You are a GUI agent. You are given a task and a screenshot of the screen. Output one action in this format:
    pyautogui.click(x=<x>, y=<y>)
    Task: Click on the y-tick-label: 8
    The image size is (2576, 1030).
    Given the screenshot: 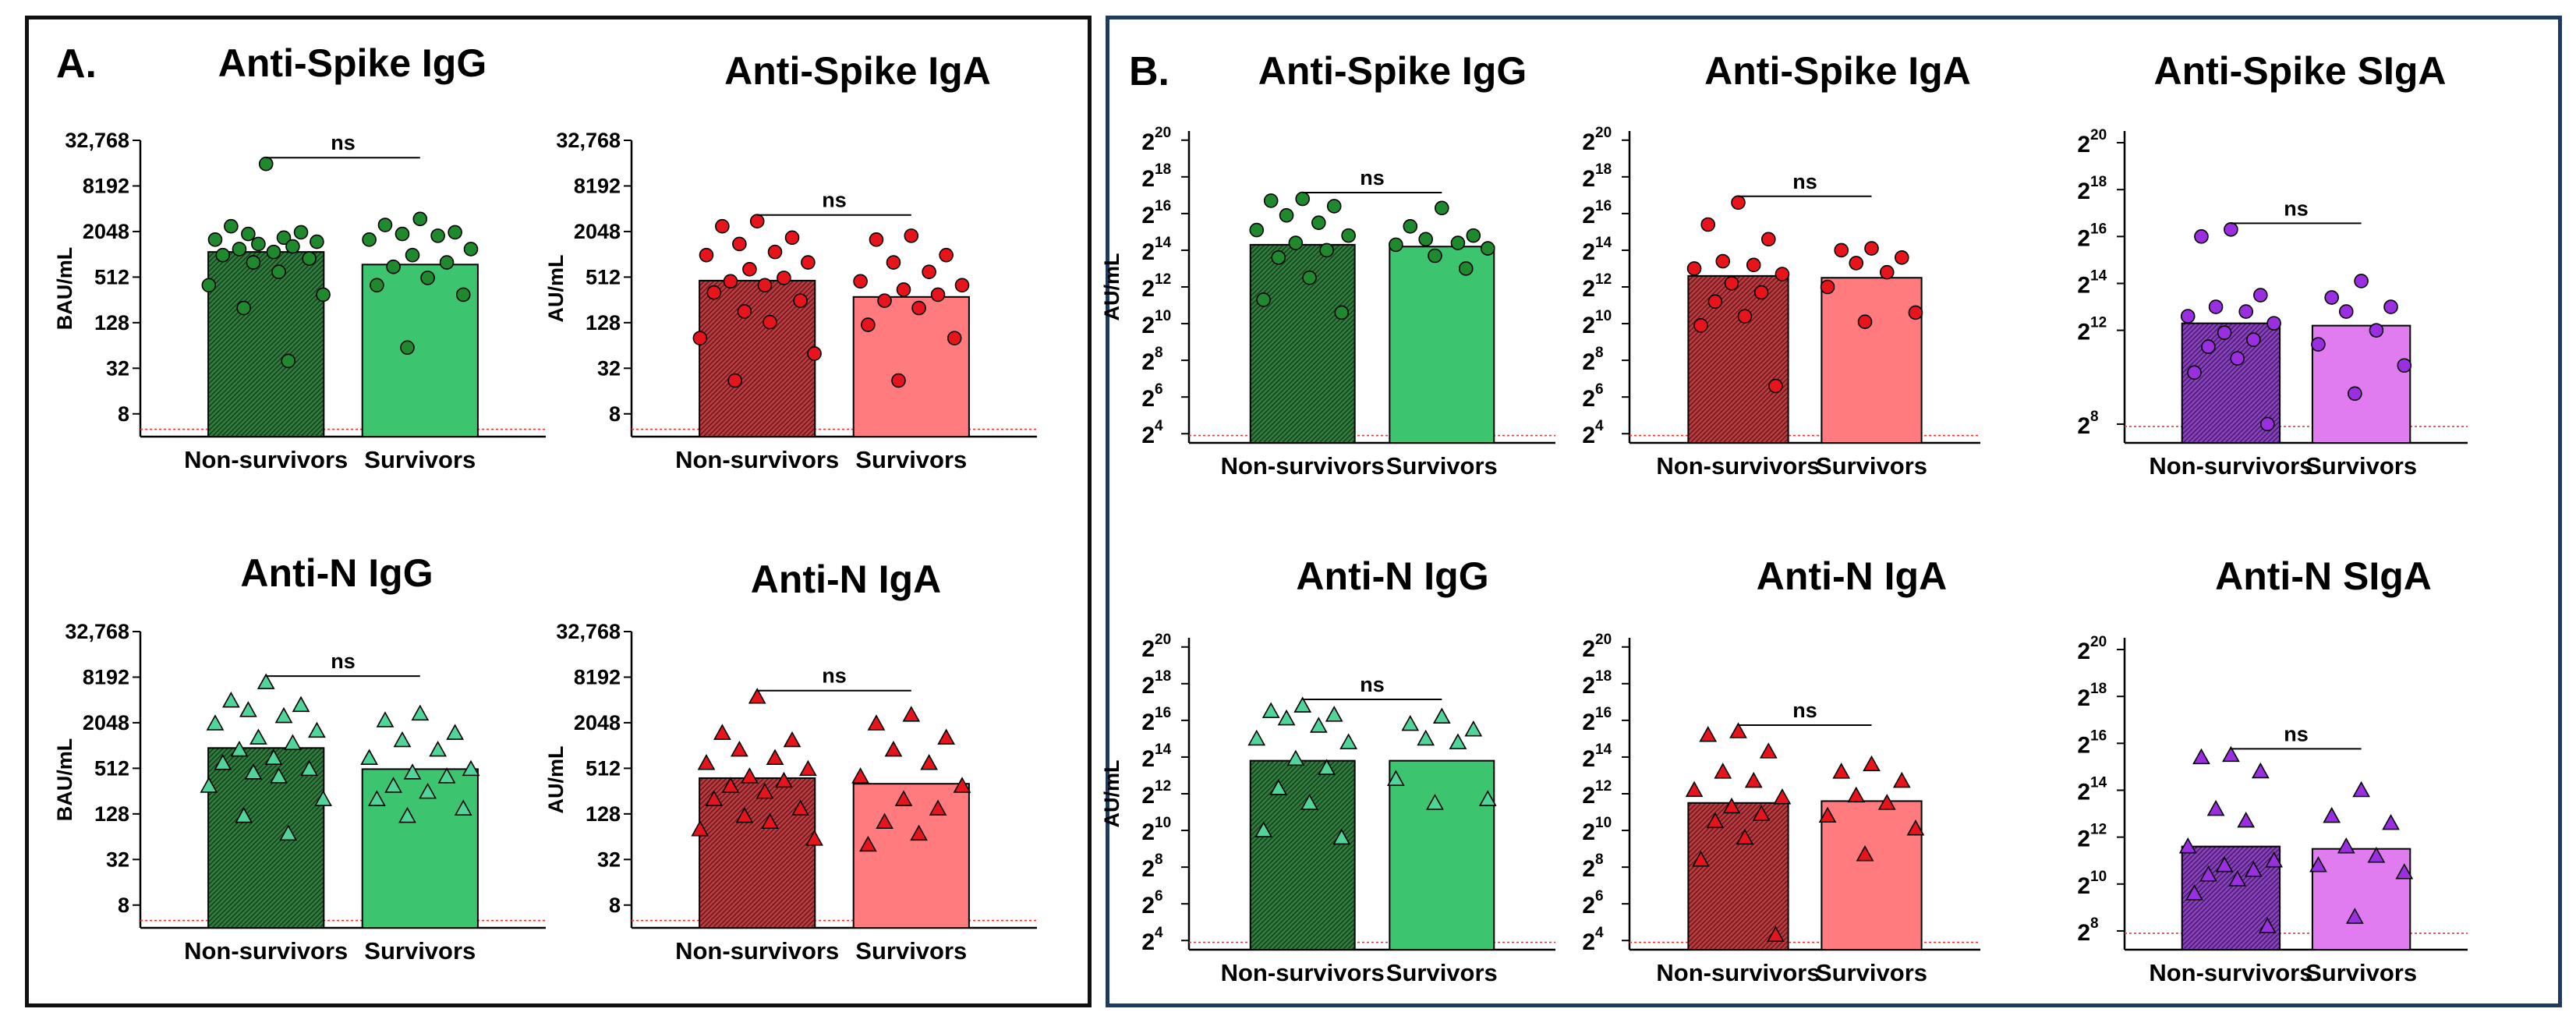 What is the action you would take?
    pyautogui.click(x=615, y=414)
    